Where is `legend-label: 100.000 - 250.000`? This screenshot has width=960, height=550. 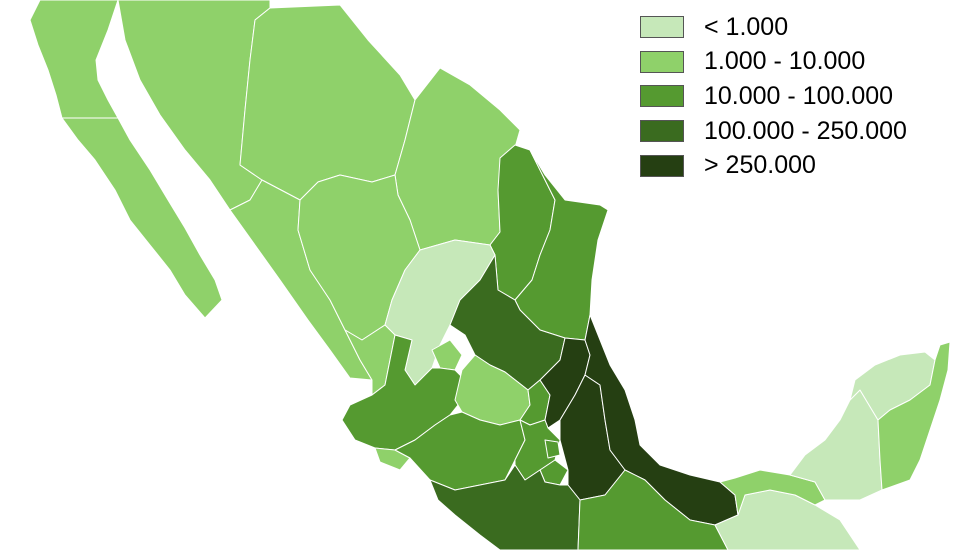
legend-label: 100.000 - 250.000 is located at coordinates (805, 130).